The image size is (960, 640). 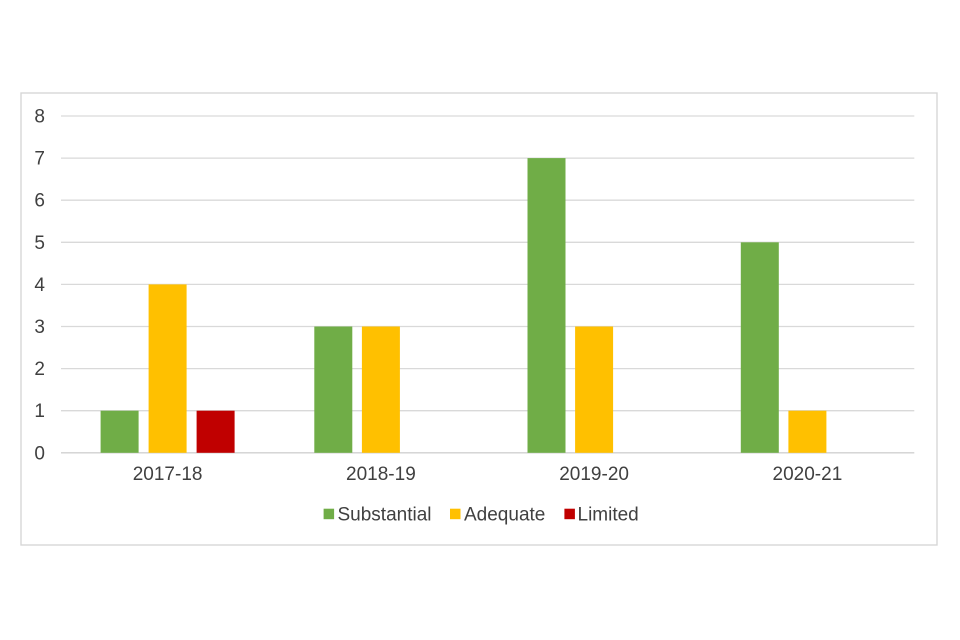 I want to click on svg-text: 2, so click(x=39, y=369).